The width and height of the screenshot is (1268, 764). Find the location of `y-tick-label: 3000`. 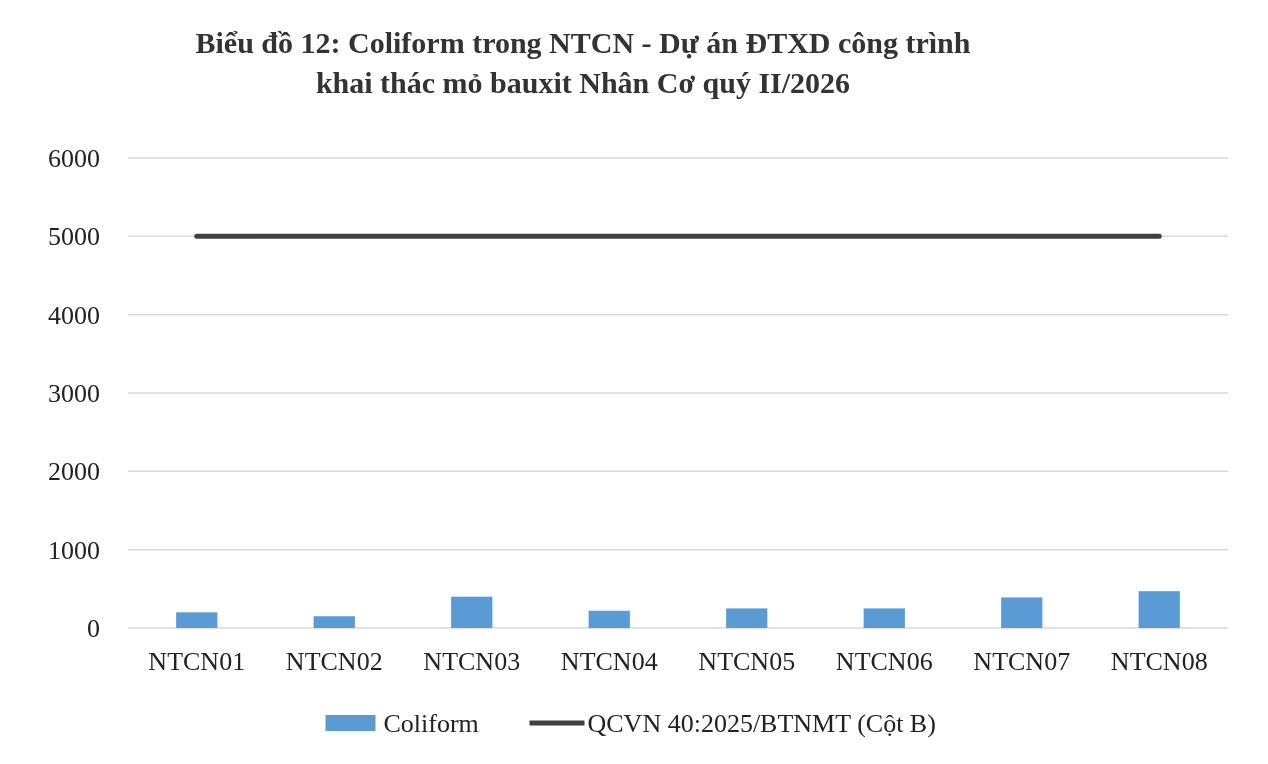

y-tick-label: 3000 is located at coordinates (74, 394).